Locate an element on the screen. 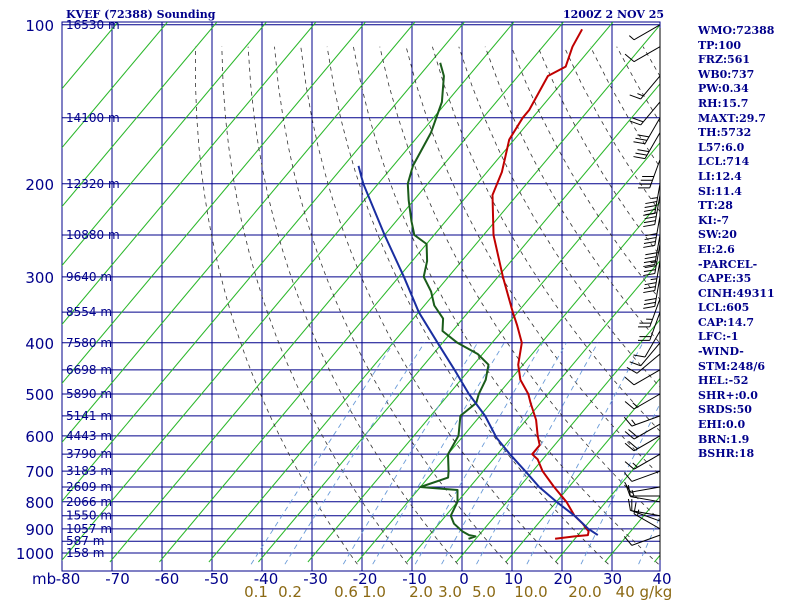  height-label: 2066 m is located at coordinates (89, 502).